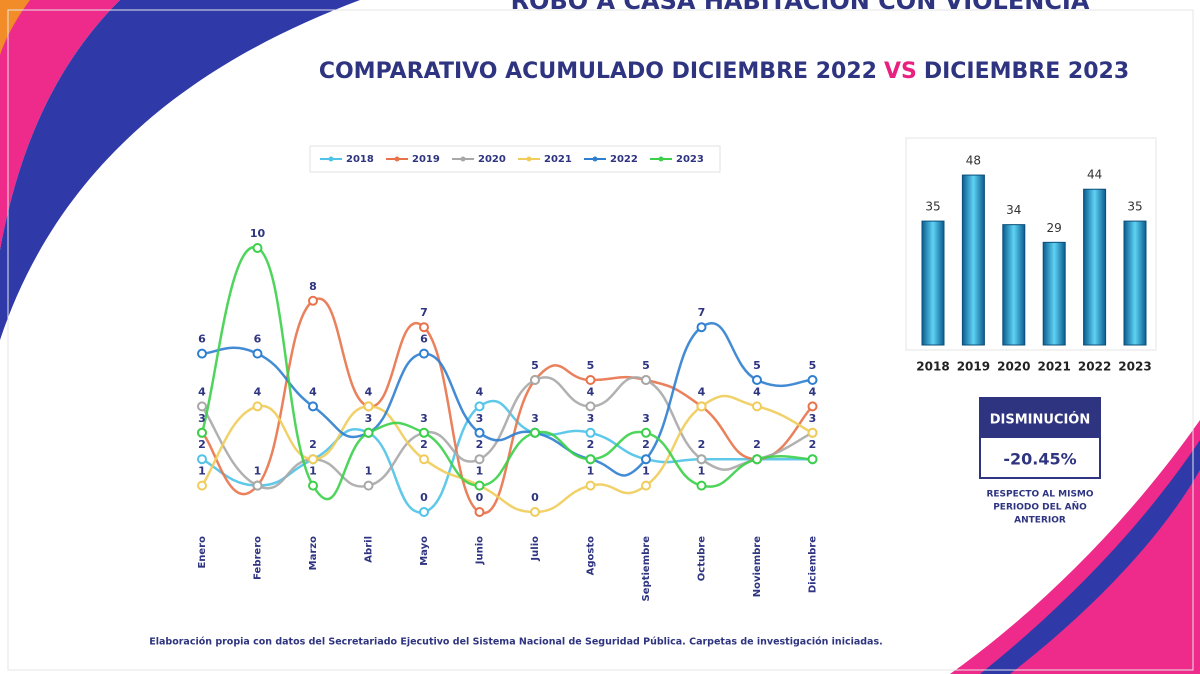 Image resolution: width=1200 pixels, height=674 pixels. I want to click on x-tick-label: 2022, so click(1094, 367).